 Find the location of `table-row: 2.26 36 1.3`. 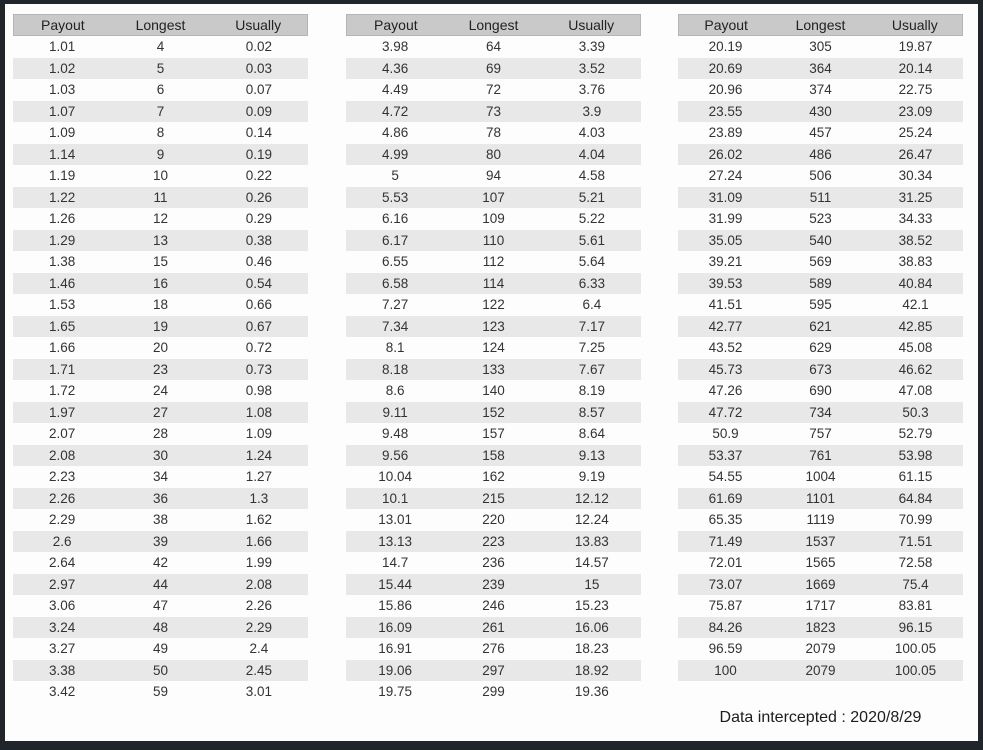

table-row: 2.26 36 1.3 is located at coordinates (160, 498).